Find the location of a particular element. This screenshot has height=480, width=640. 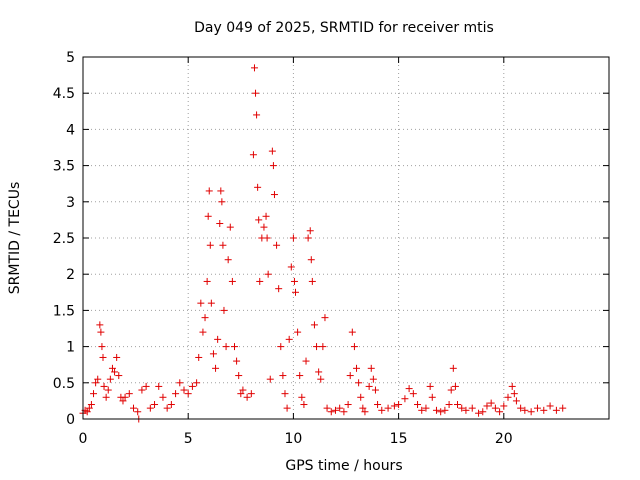

y-tick-label: 0 is located at coordinates (70, 420).